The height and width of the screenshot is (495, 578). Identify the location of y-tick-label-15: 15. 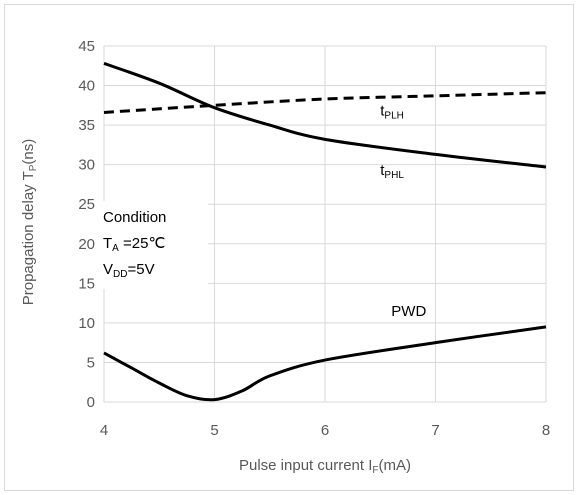
(86, 283).